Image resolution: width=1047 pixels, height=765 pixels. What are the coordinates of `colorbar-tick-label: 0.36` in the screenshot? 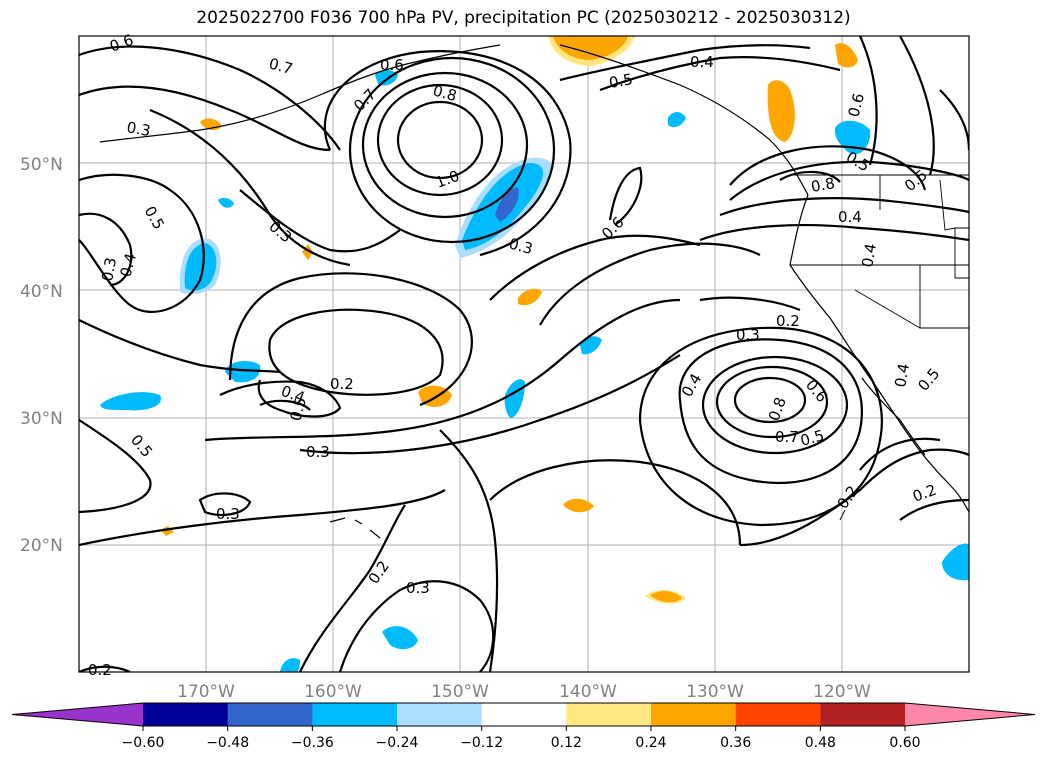 It's located at (735, 743).